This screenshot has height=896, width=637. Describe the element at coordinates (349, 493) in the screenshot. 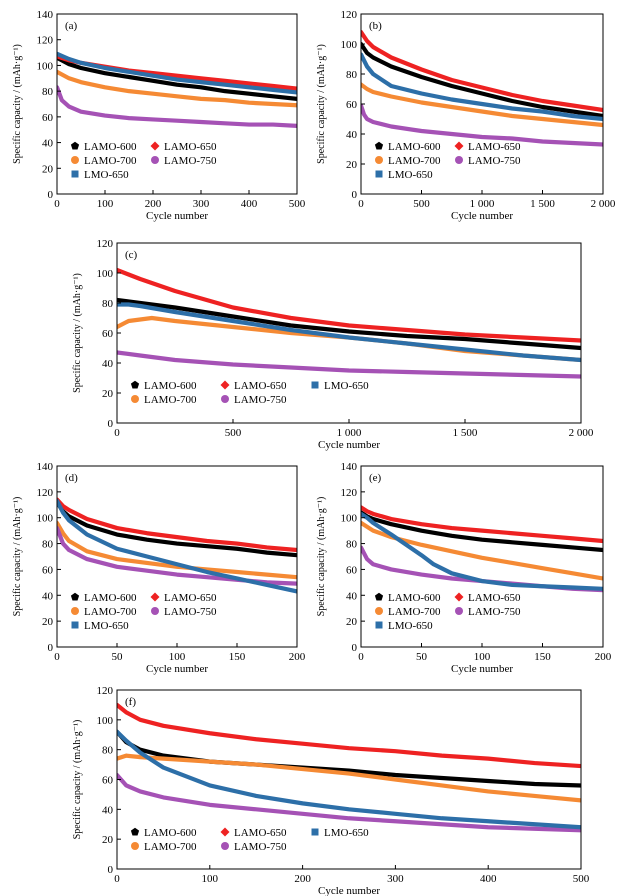

I see `y-tick-label: 120` at that location.